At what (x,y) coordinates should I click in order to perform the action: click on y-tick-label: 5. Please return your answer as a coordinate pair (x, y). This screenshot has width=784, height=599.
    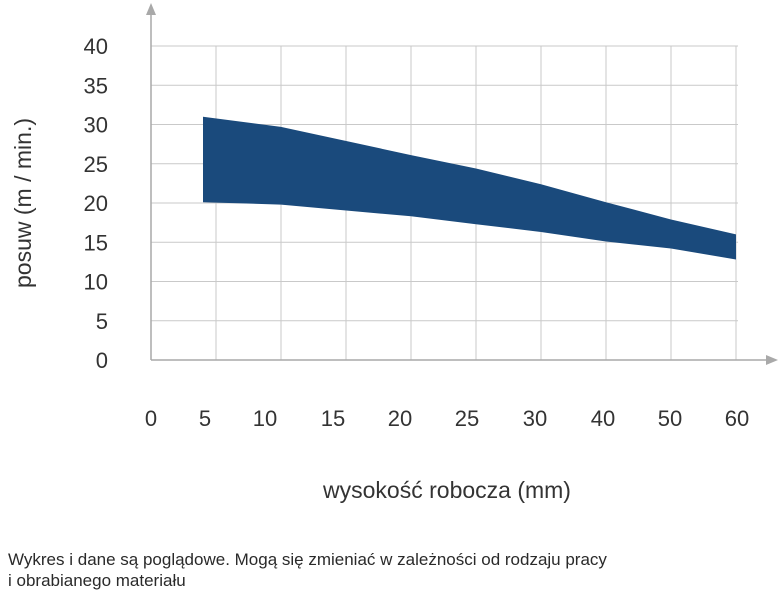
    Looking at the image, I should click on (102, 321).